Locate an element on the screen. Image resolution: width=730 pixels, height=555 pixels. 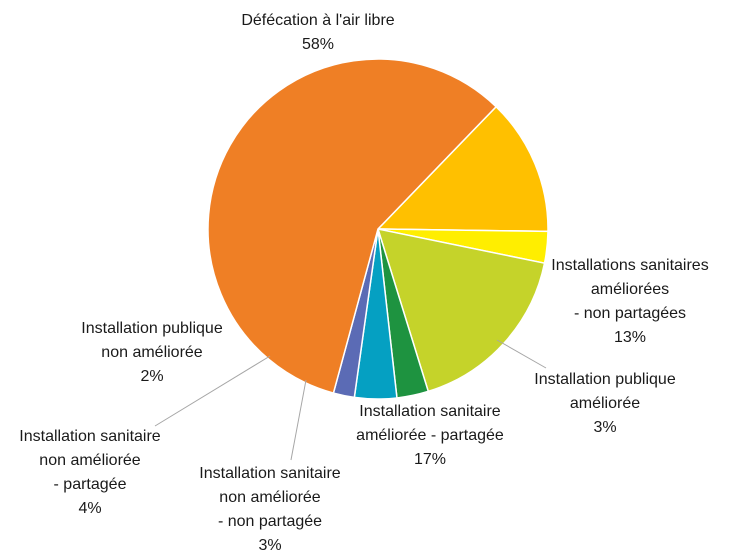
slice-category-label: améliorée - partagée is located at coordinates (430, 435).